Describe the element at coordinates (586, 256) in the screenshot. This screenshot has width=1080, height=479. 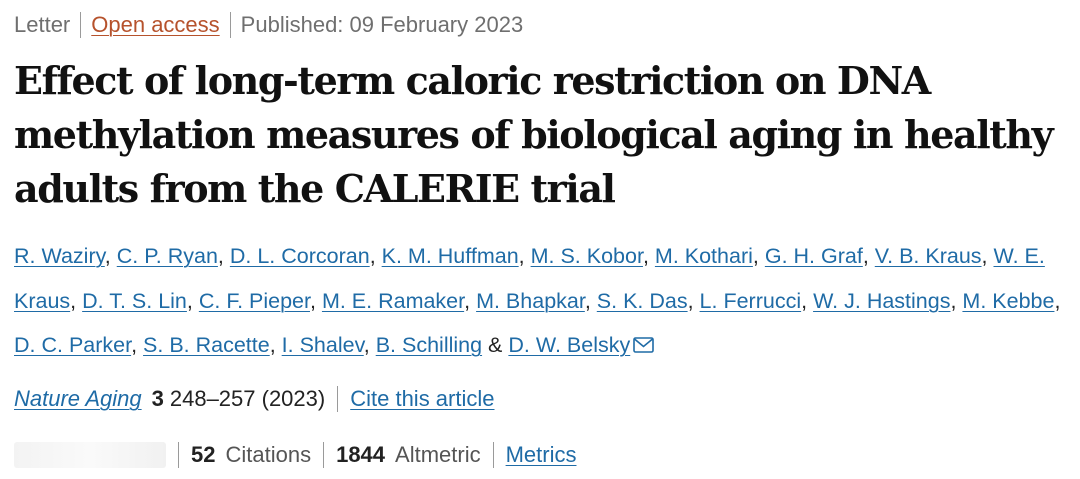
I see `author-link: M. S. Kobor` at that location.